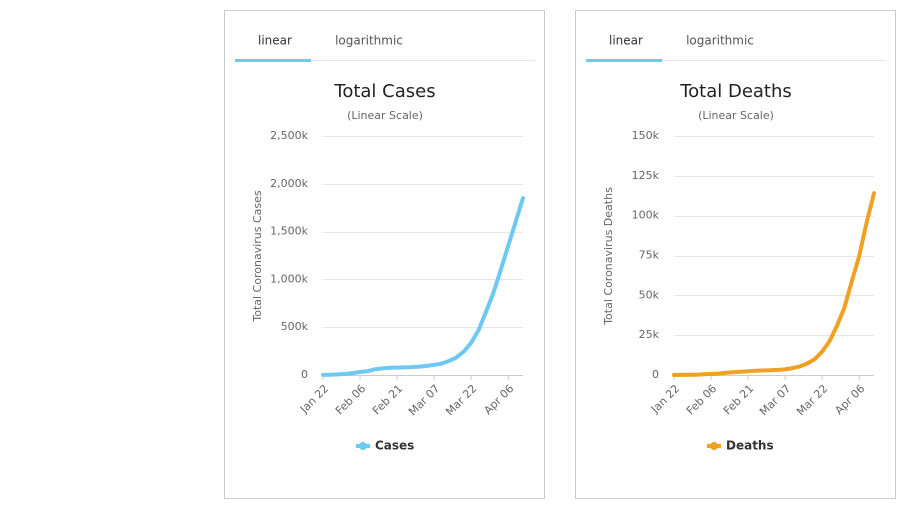  What do you see at coordinates (735, 91) in the screenshot?
I see `chart-title: Total Deaths` at bounding box center [735, 91].